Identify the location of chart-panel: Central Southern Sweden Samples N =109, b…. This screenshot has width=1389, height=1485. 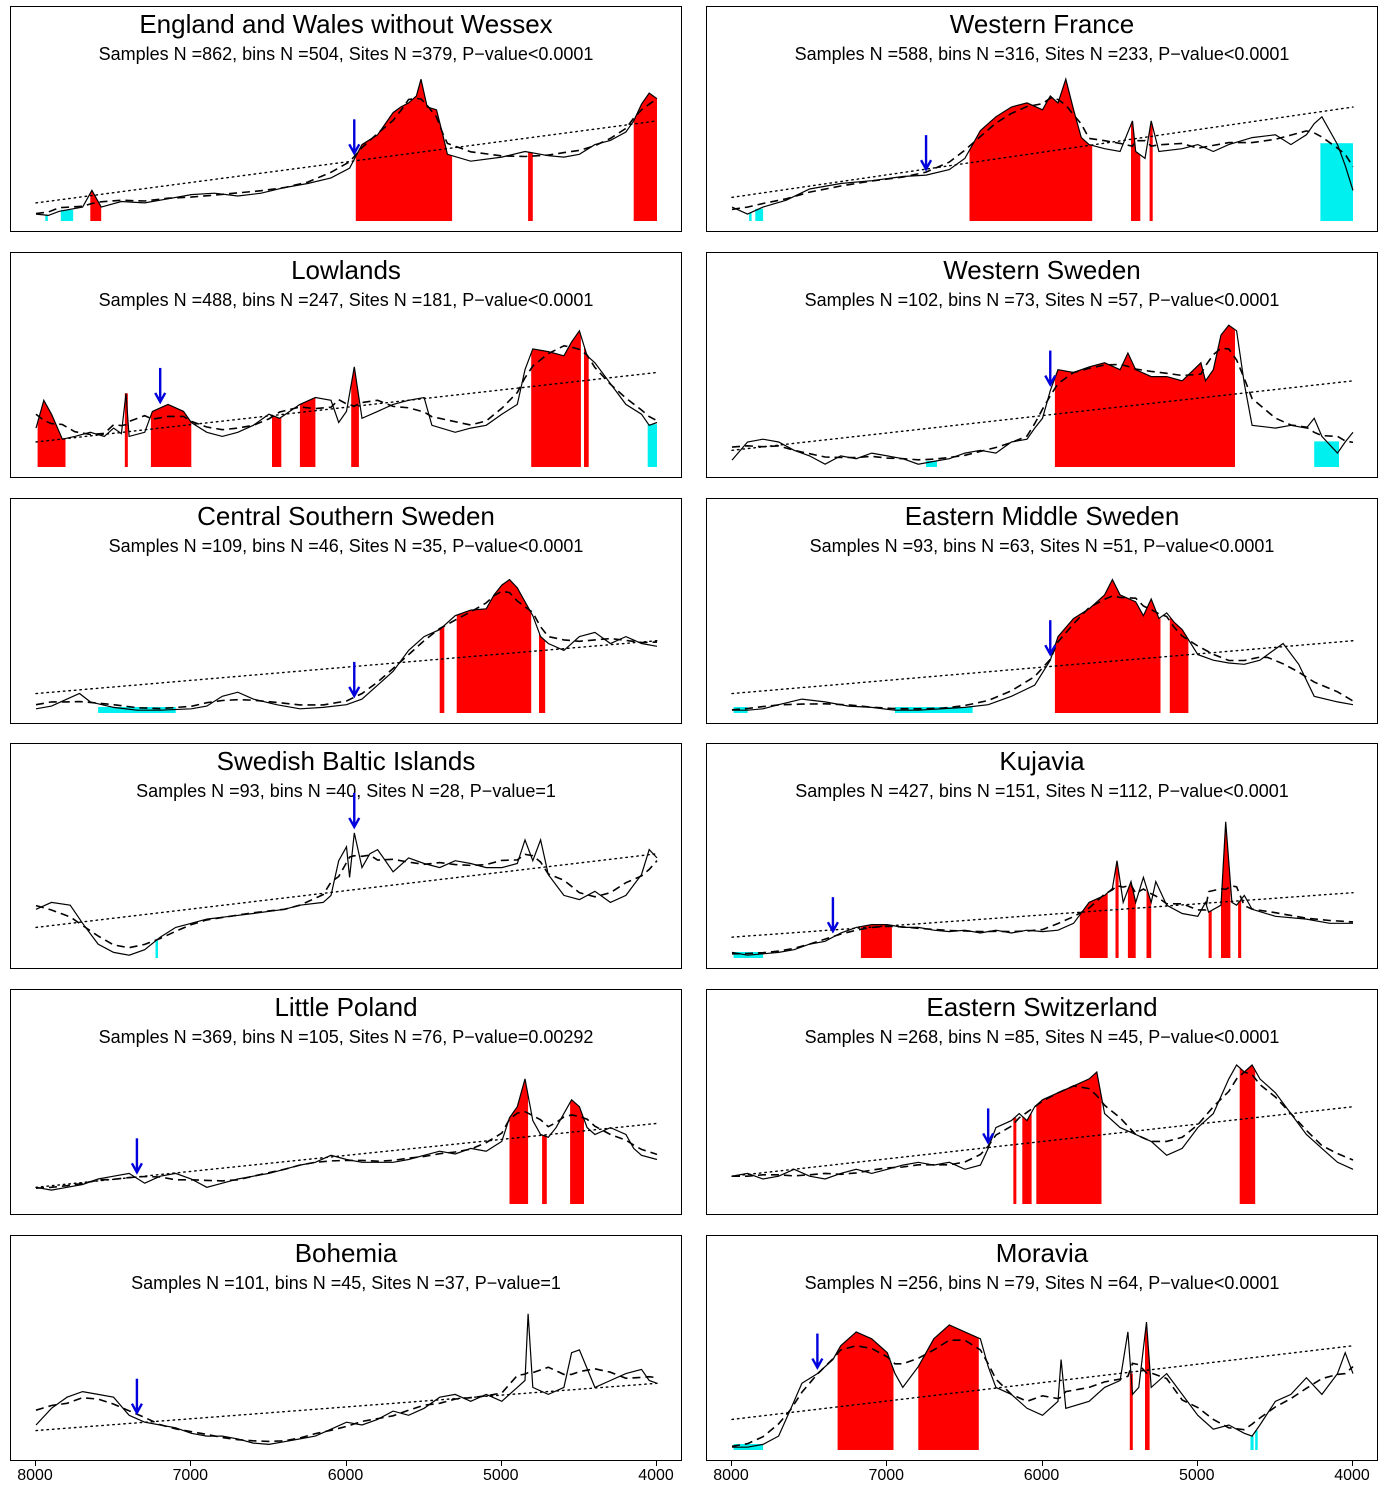
(346, 611).